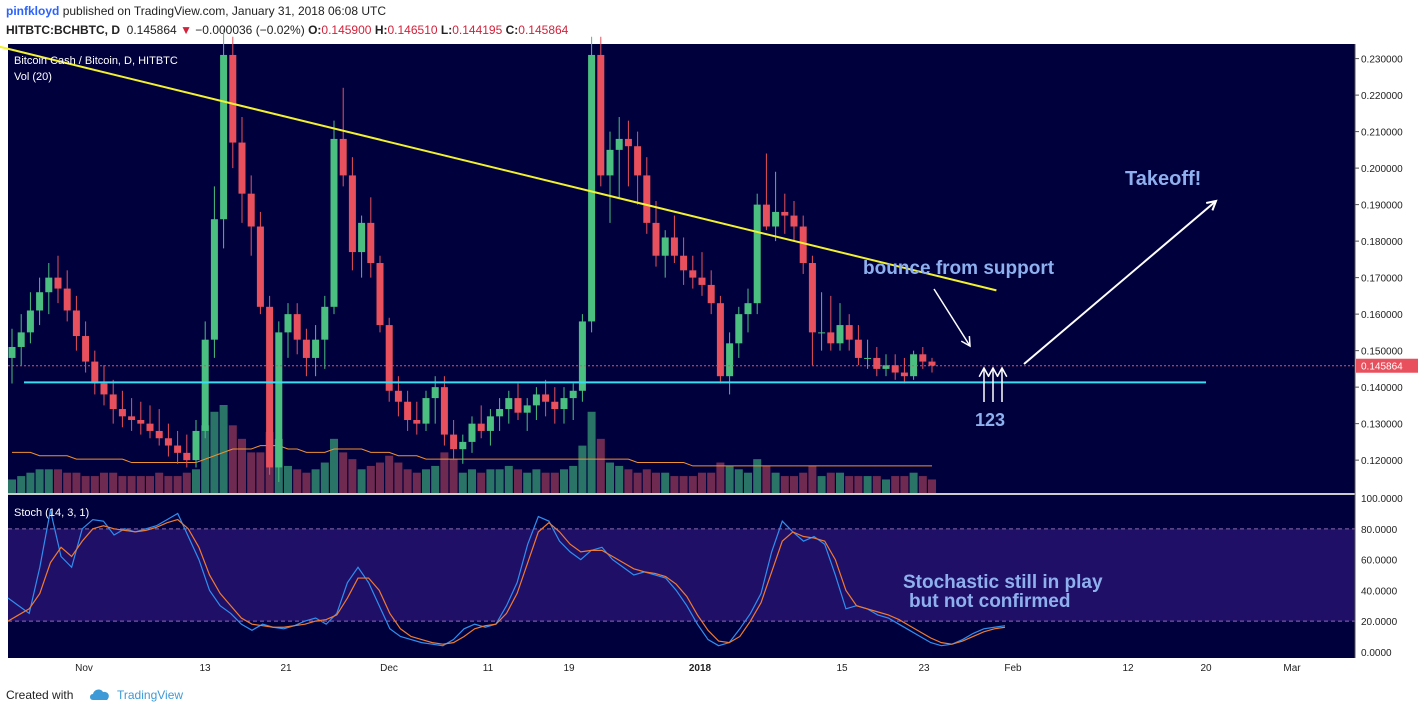  Describe the element at coordinates (1206, 668) in the screenshot. I see `time-tick-label: 20` at that location.